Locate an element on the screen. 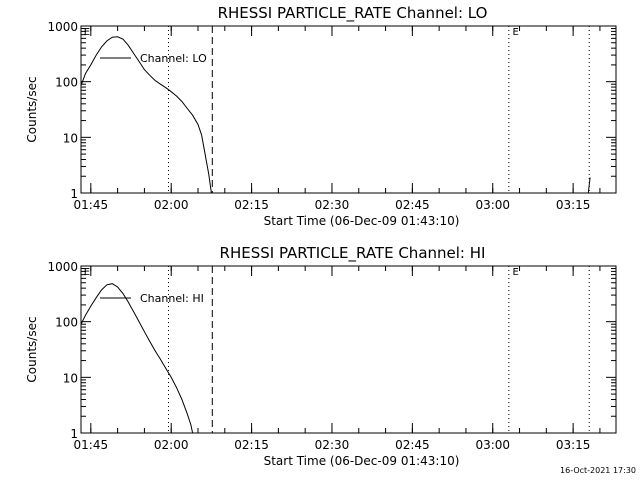  footer-date-text: 16-Oct-2021 17:30 is located at coordinates (598, 470).